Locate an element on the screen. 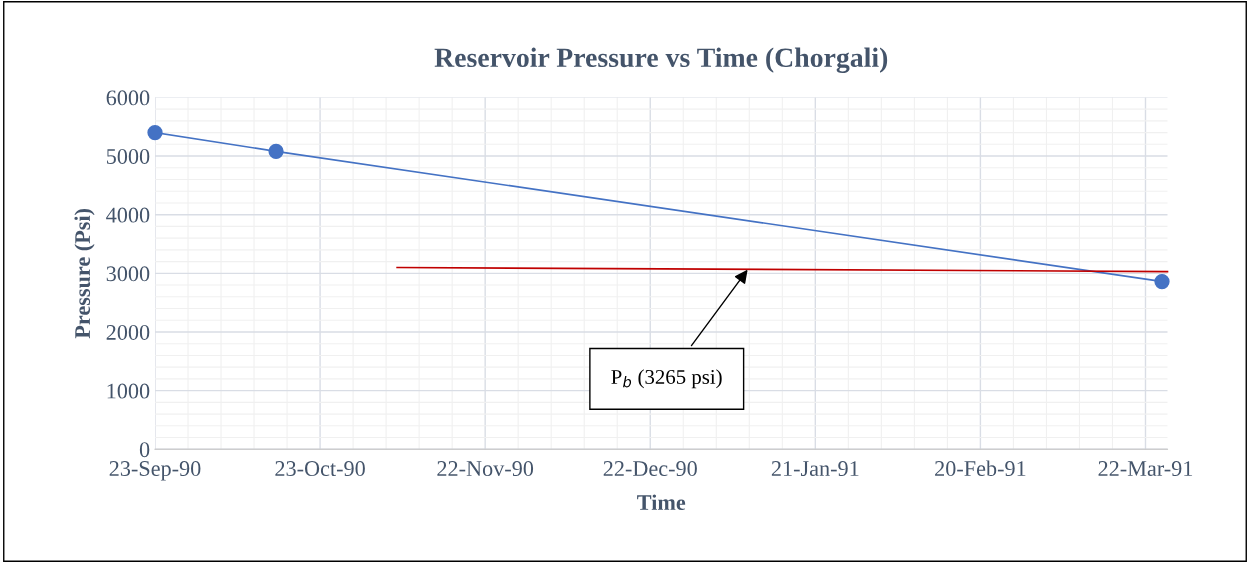  x-tick-label: 23-Oct-90 is located at coordinates (320, 469).